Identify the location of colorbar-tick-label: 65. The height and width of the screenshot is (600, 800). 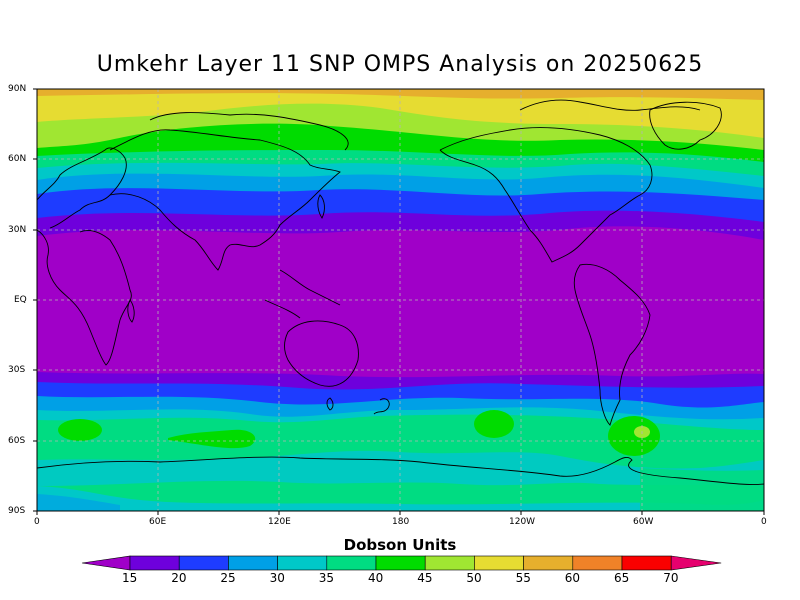
(622, 578).